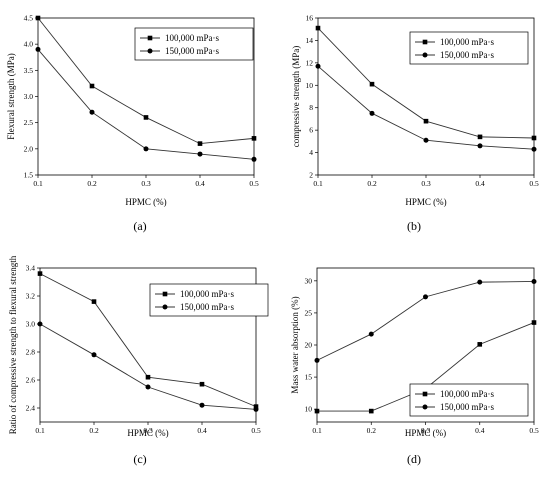 The image size is (550, 498). Describe the element at coordinates (296, 96) in the screenshot. I see `y-axis-label: compressive strength (MPa)` at that location.